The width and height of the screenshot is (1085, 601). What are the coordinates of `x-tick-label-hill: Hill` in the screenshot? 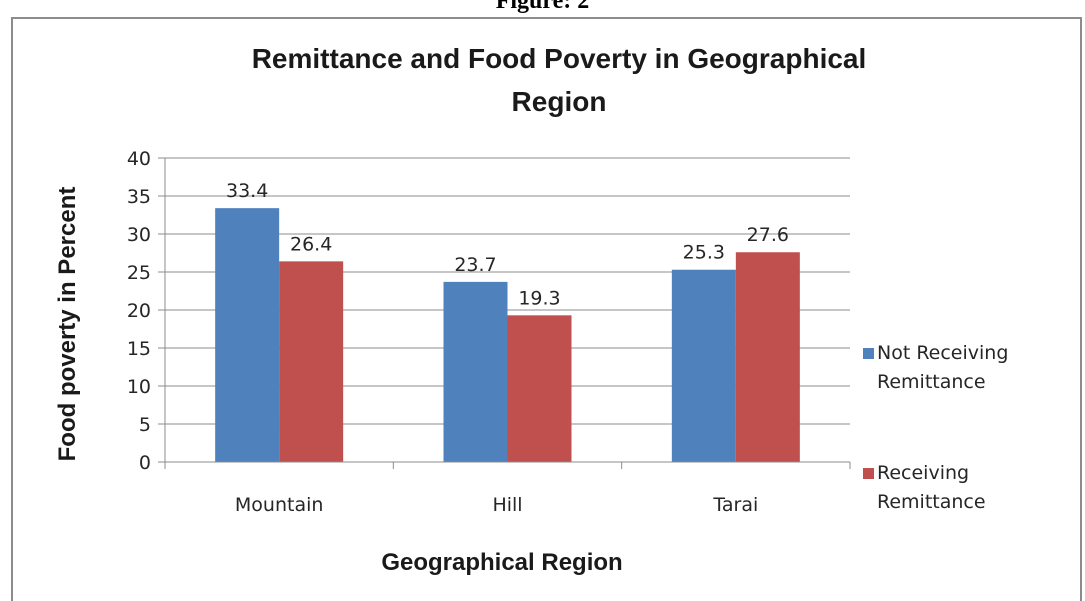 It's located at (507, 505).